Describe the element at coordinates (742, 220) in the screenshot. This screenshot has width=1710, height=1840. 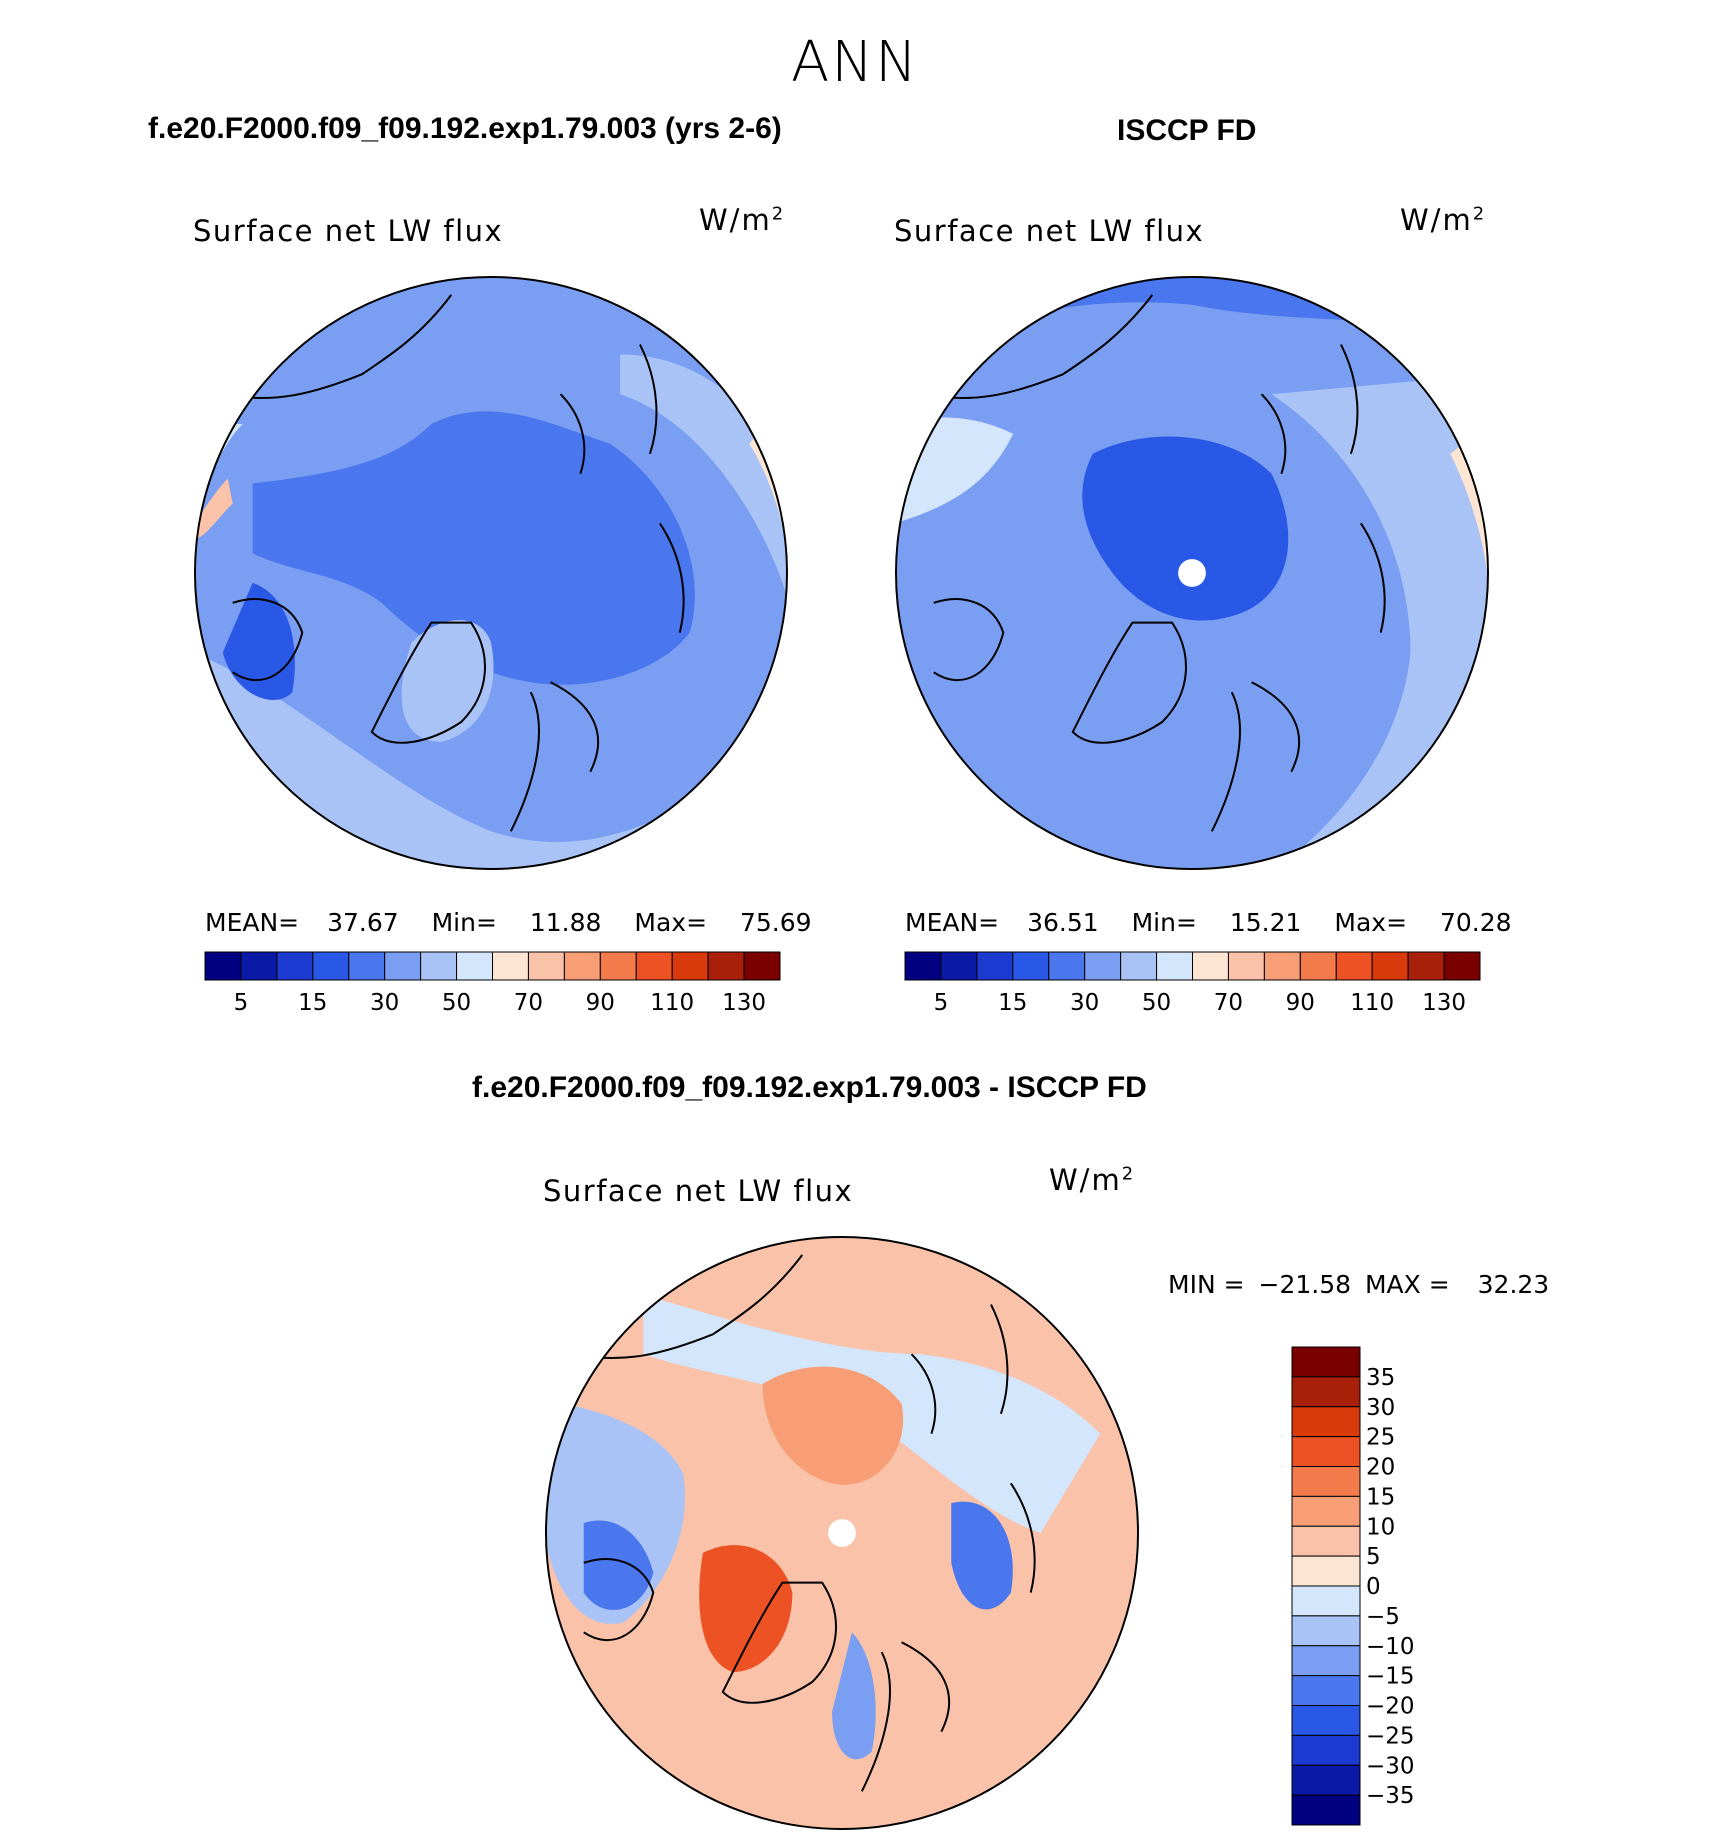
I see `model-units-label: W/m2` at that location.